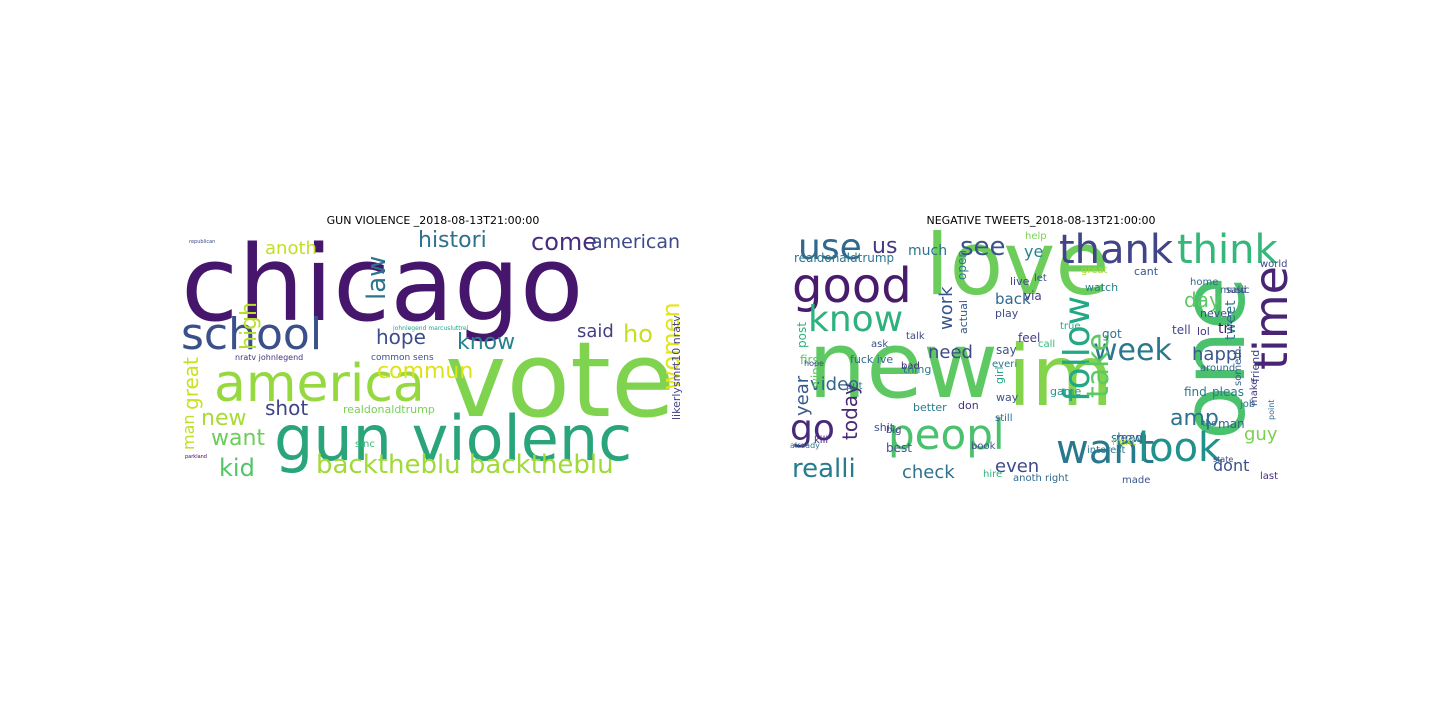 The width and height of the screenshot is (1440, 720). What do you see at coordinates (1013, 299) in the screenshot?
I see `cloud-word-back: back` at bounding box center [1013, 299].